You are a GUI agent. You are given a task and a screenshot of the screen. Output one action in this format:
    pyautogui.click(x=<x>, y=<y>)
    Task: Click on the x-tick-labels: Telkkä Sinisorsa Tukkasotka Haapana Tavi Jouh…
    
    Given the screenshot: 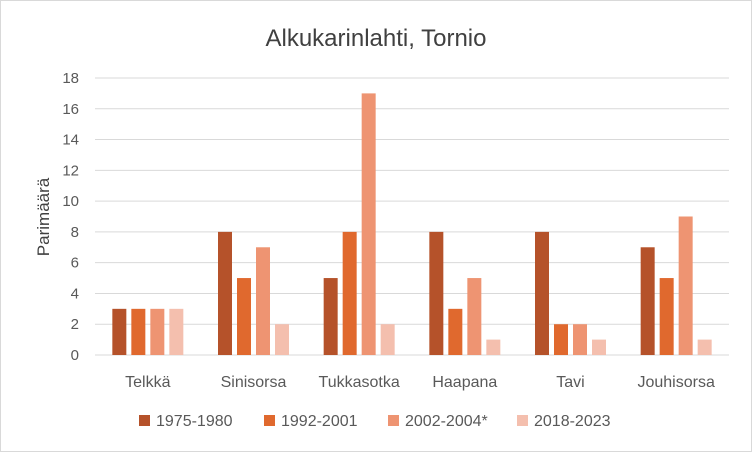 What is the action you would take?
    pyautogui.click(x=420, y=382)
    